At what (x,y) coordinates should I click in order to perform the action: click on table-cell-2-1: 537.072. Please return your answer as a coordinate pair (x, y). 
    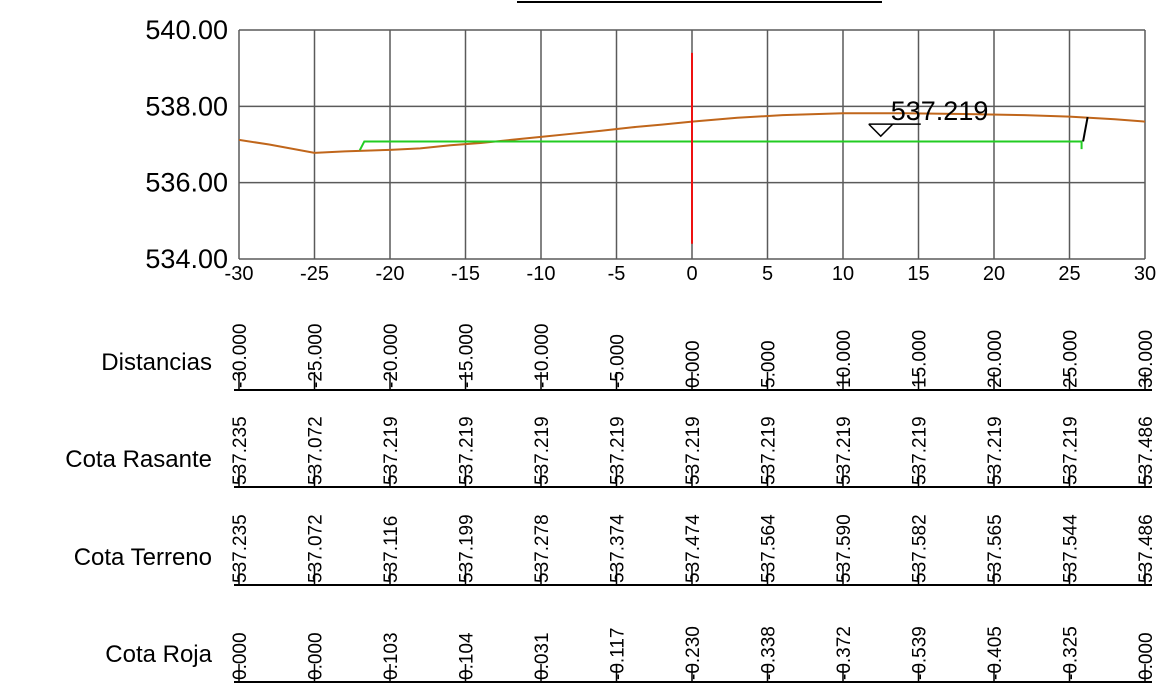
    Looking at the image, I should click on (316, 548).